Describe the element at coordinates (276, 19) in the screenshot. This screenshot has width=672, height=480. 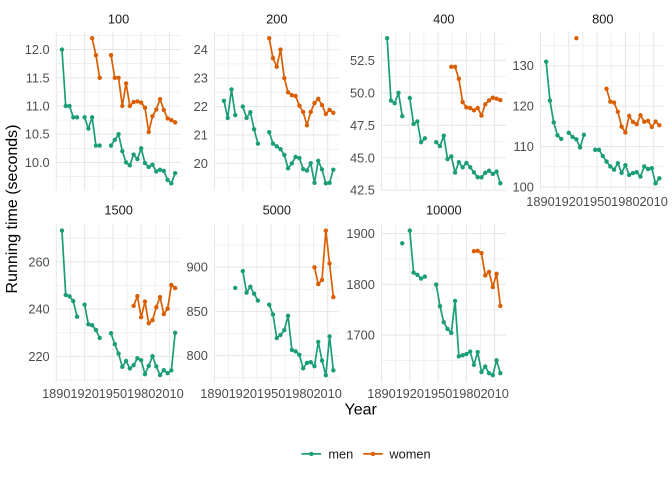
I see `svg-text: 200` at that location.